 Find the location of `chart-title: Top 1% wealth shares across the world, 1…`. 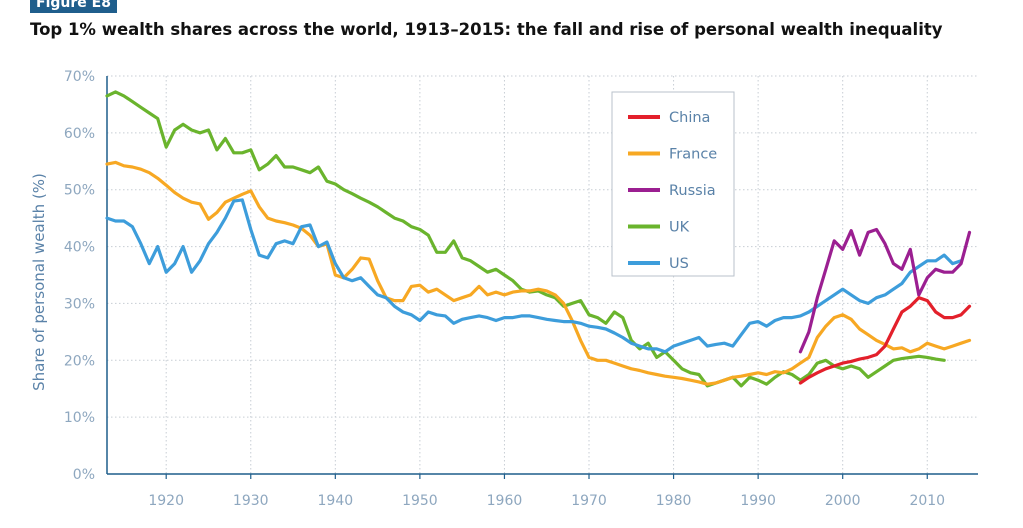

chart-title: Top 1% wealth shares across the world, 1… is located at coordinates (486, 29).